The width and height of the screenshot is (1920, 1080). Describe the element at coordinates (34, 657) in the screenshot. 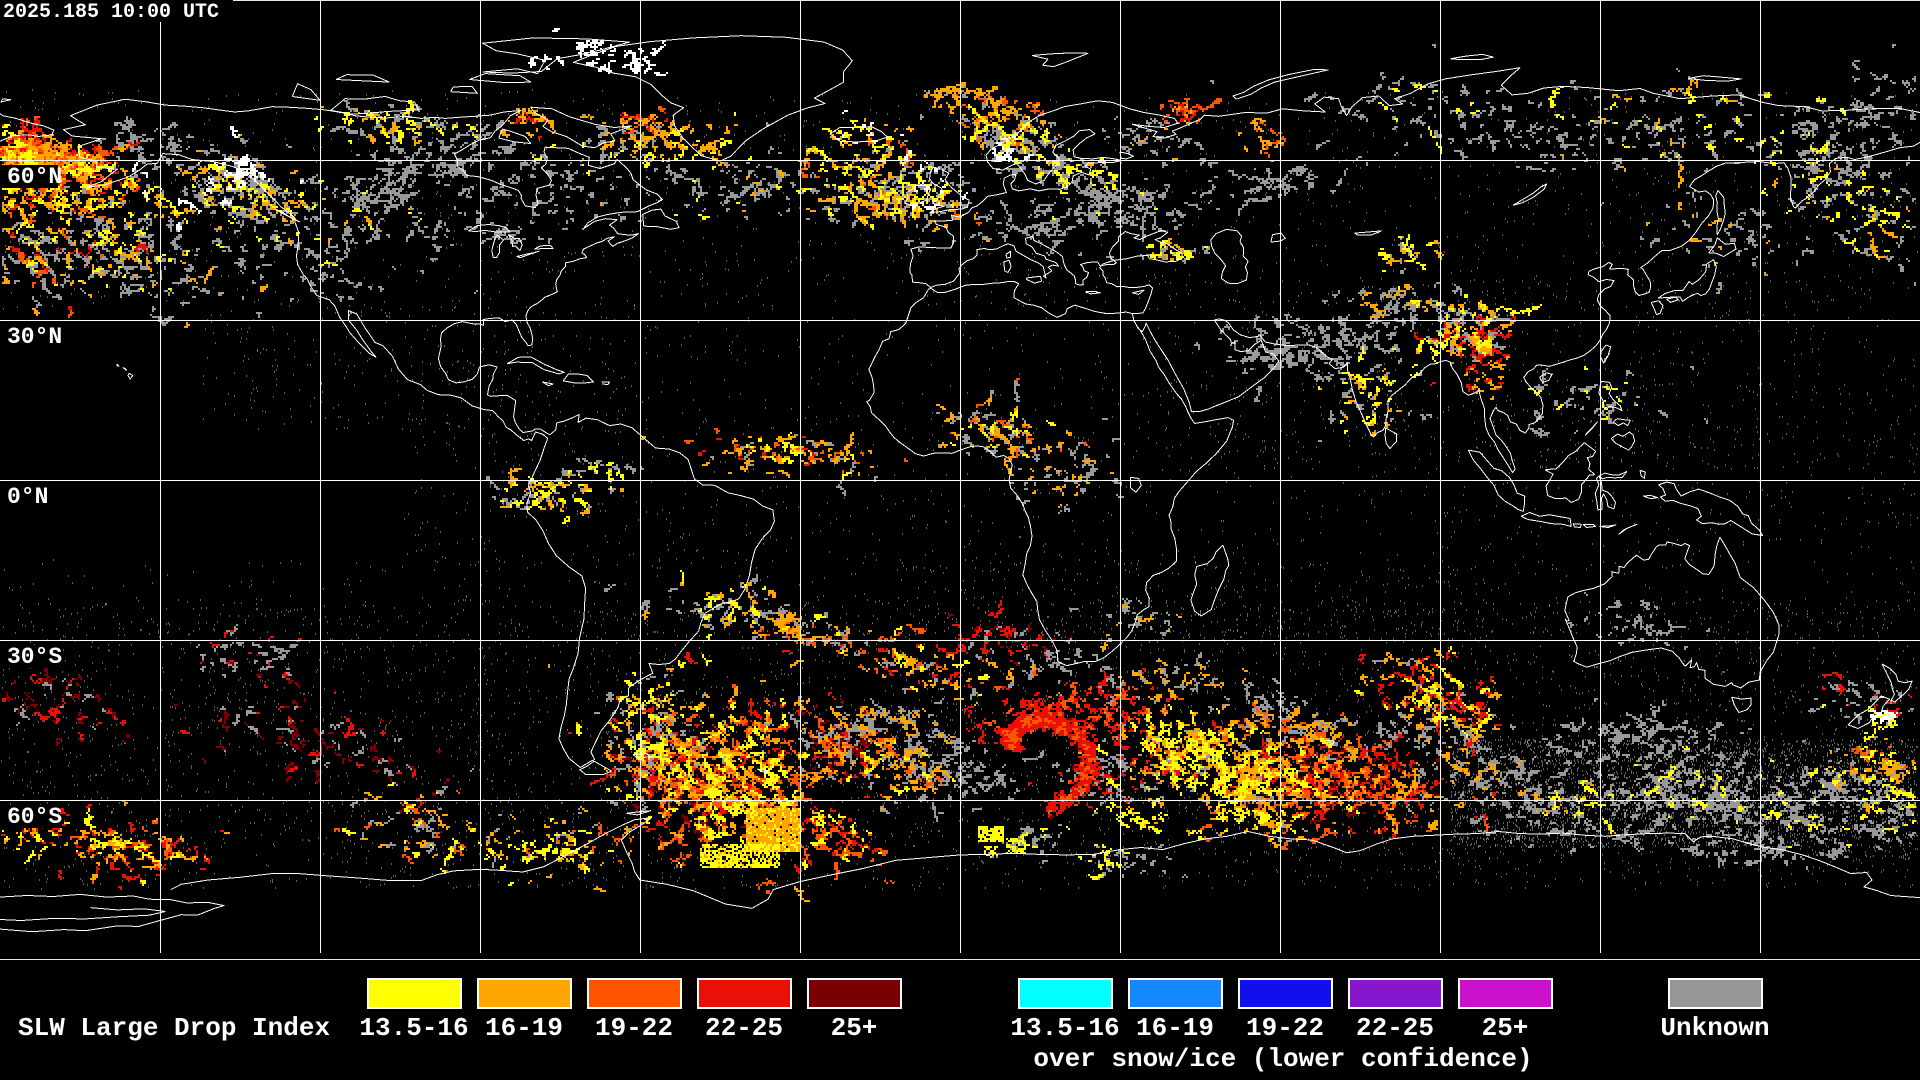

I see `svg-text: 30°S` at that location.